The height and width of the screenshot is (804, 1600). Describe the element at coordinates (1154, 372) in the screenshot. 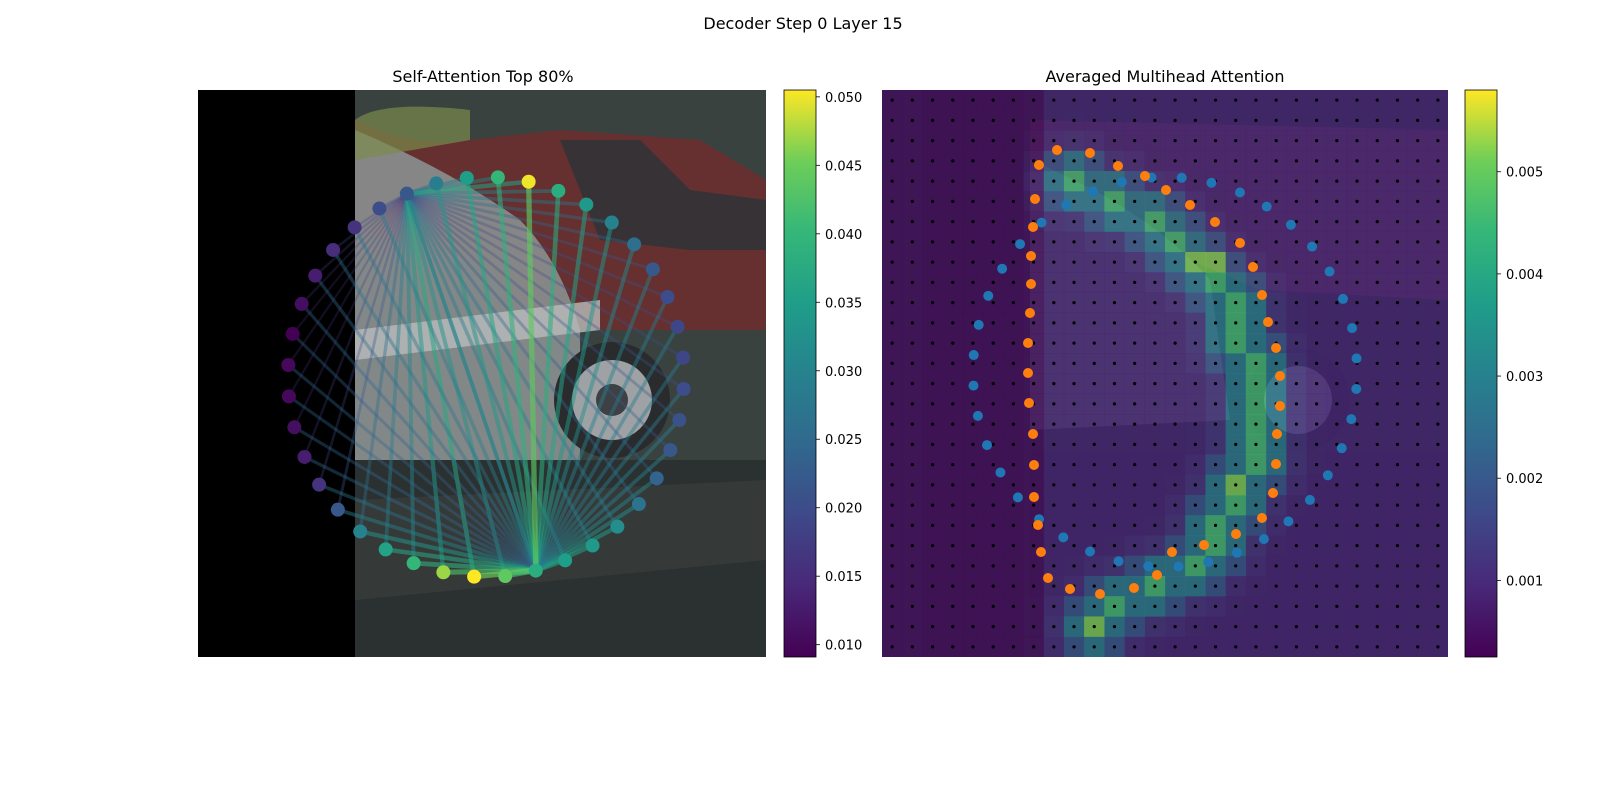

I see `orange-marker-layer` at that location.